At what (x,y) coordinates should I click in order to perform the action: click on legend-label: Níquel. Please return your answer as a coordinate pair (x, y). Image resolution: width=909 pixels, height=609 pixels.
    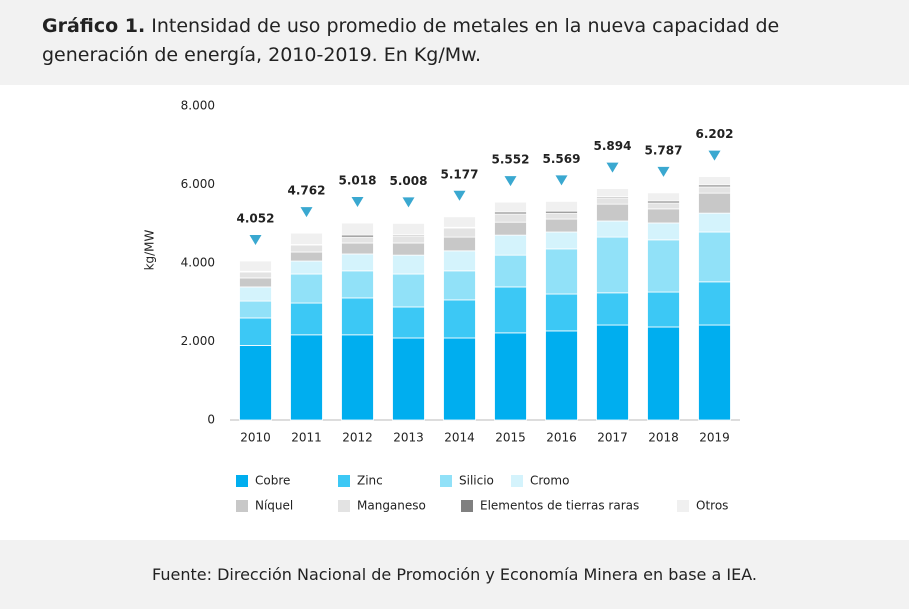
    Looking at the image, I should click on (274, 506).